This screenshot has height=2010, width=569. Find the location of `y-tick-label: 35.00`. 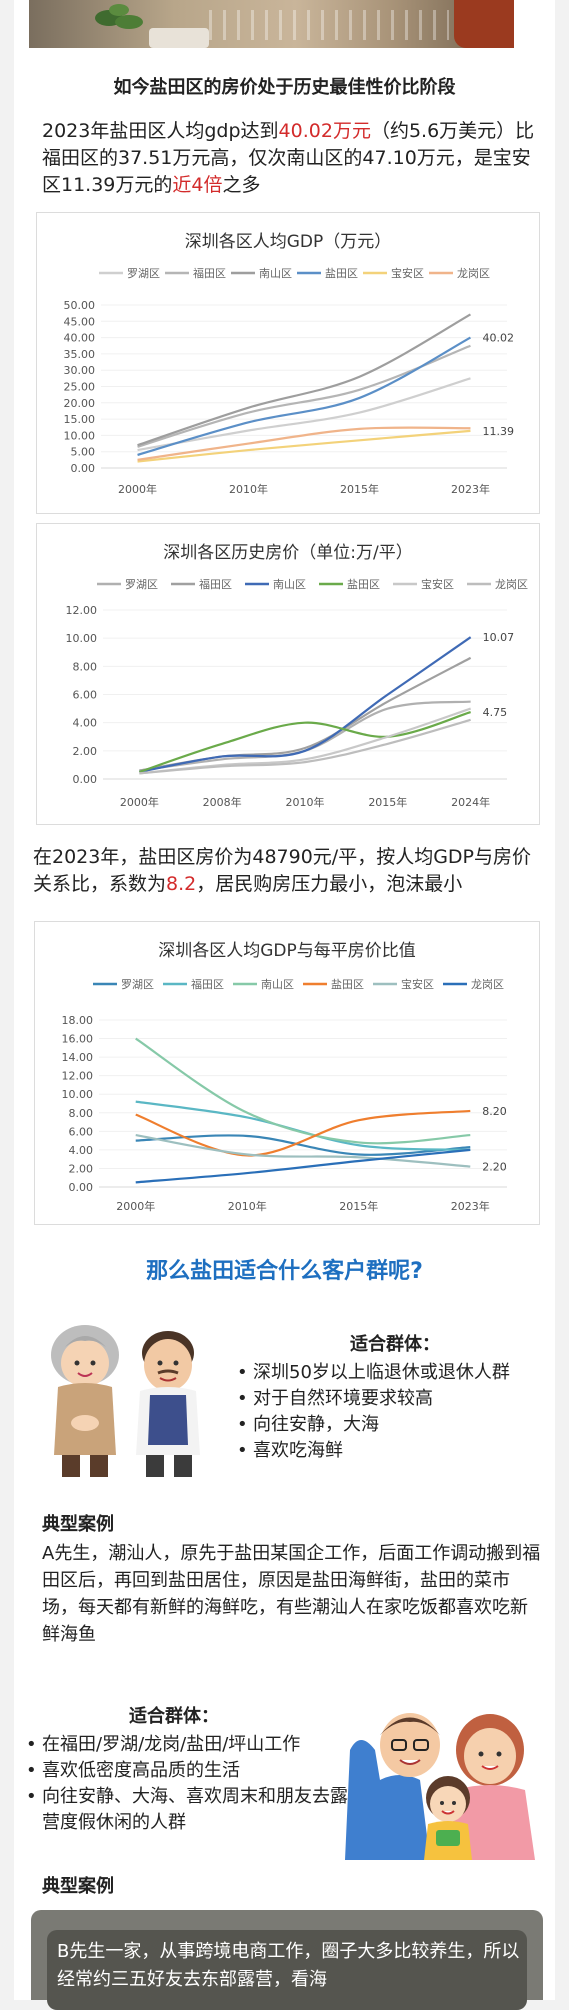

y-tick-label: 35.00 is located at coordinates (80, 354).